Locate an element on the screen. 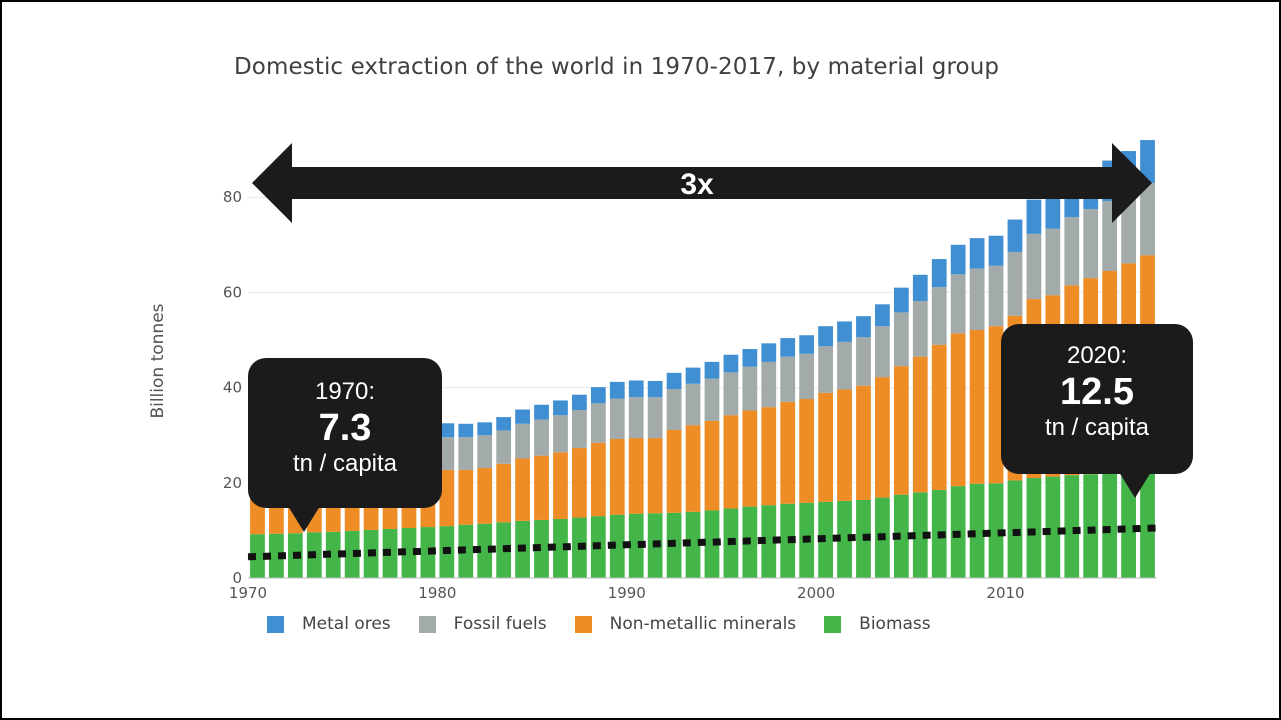 The image size is (1281, 720). bar-metal-ores-1989 is located at coordinates (617, 390).